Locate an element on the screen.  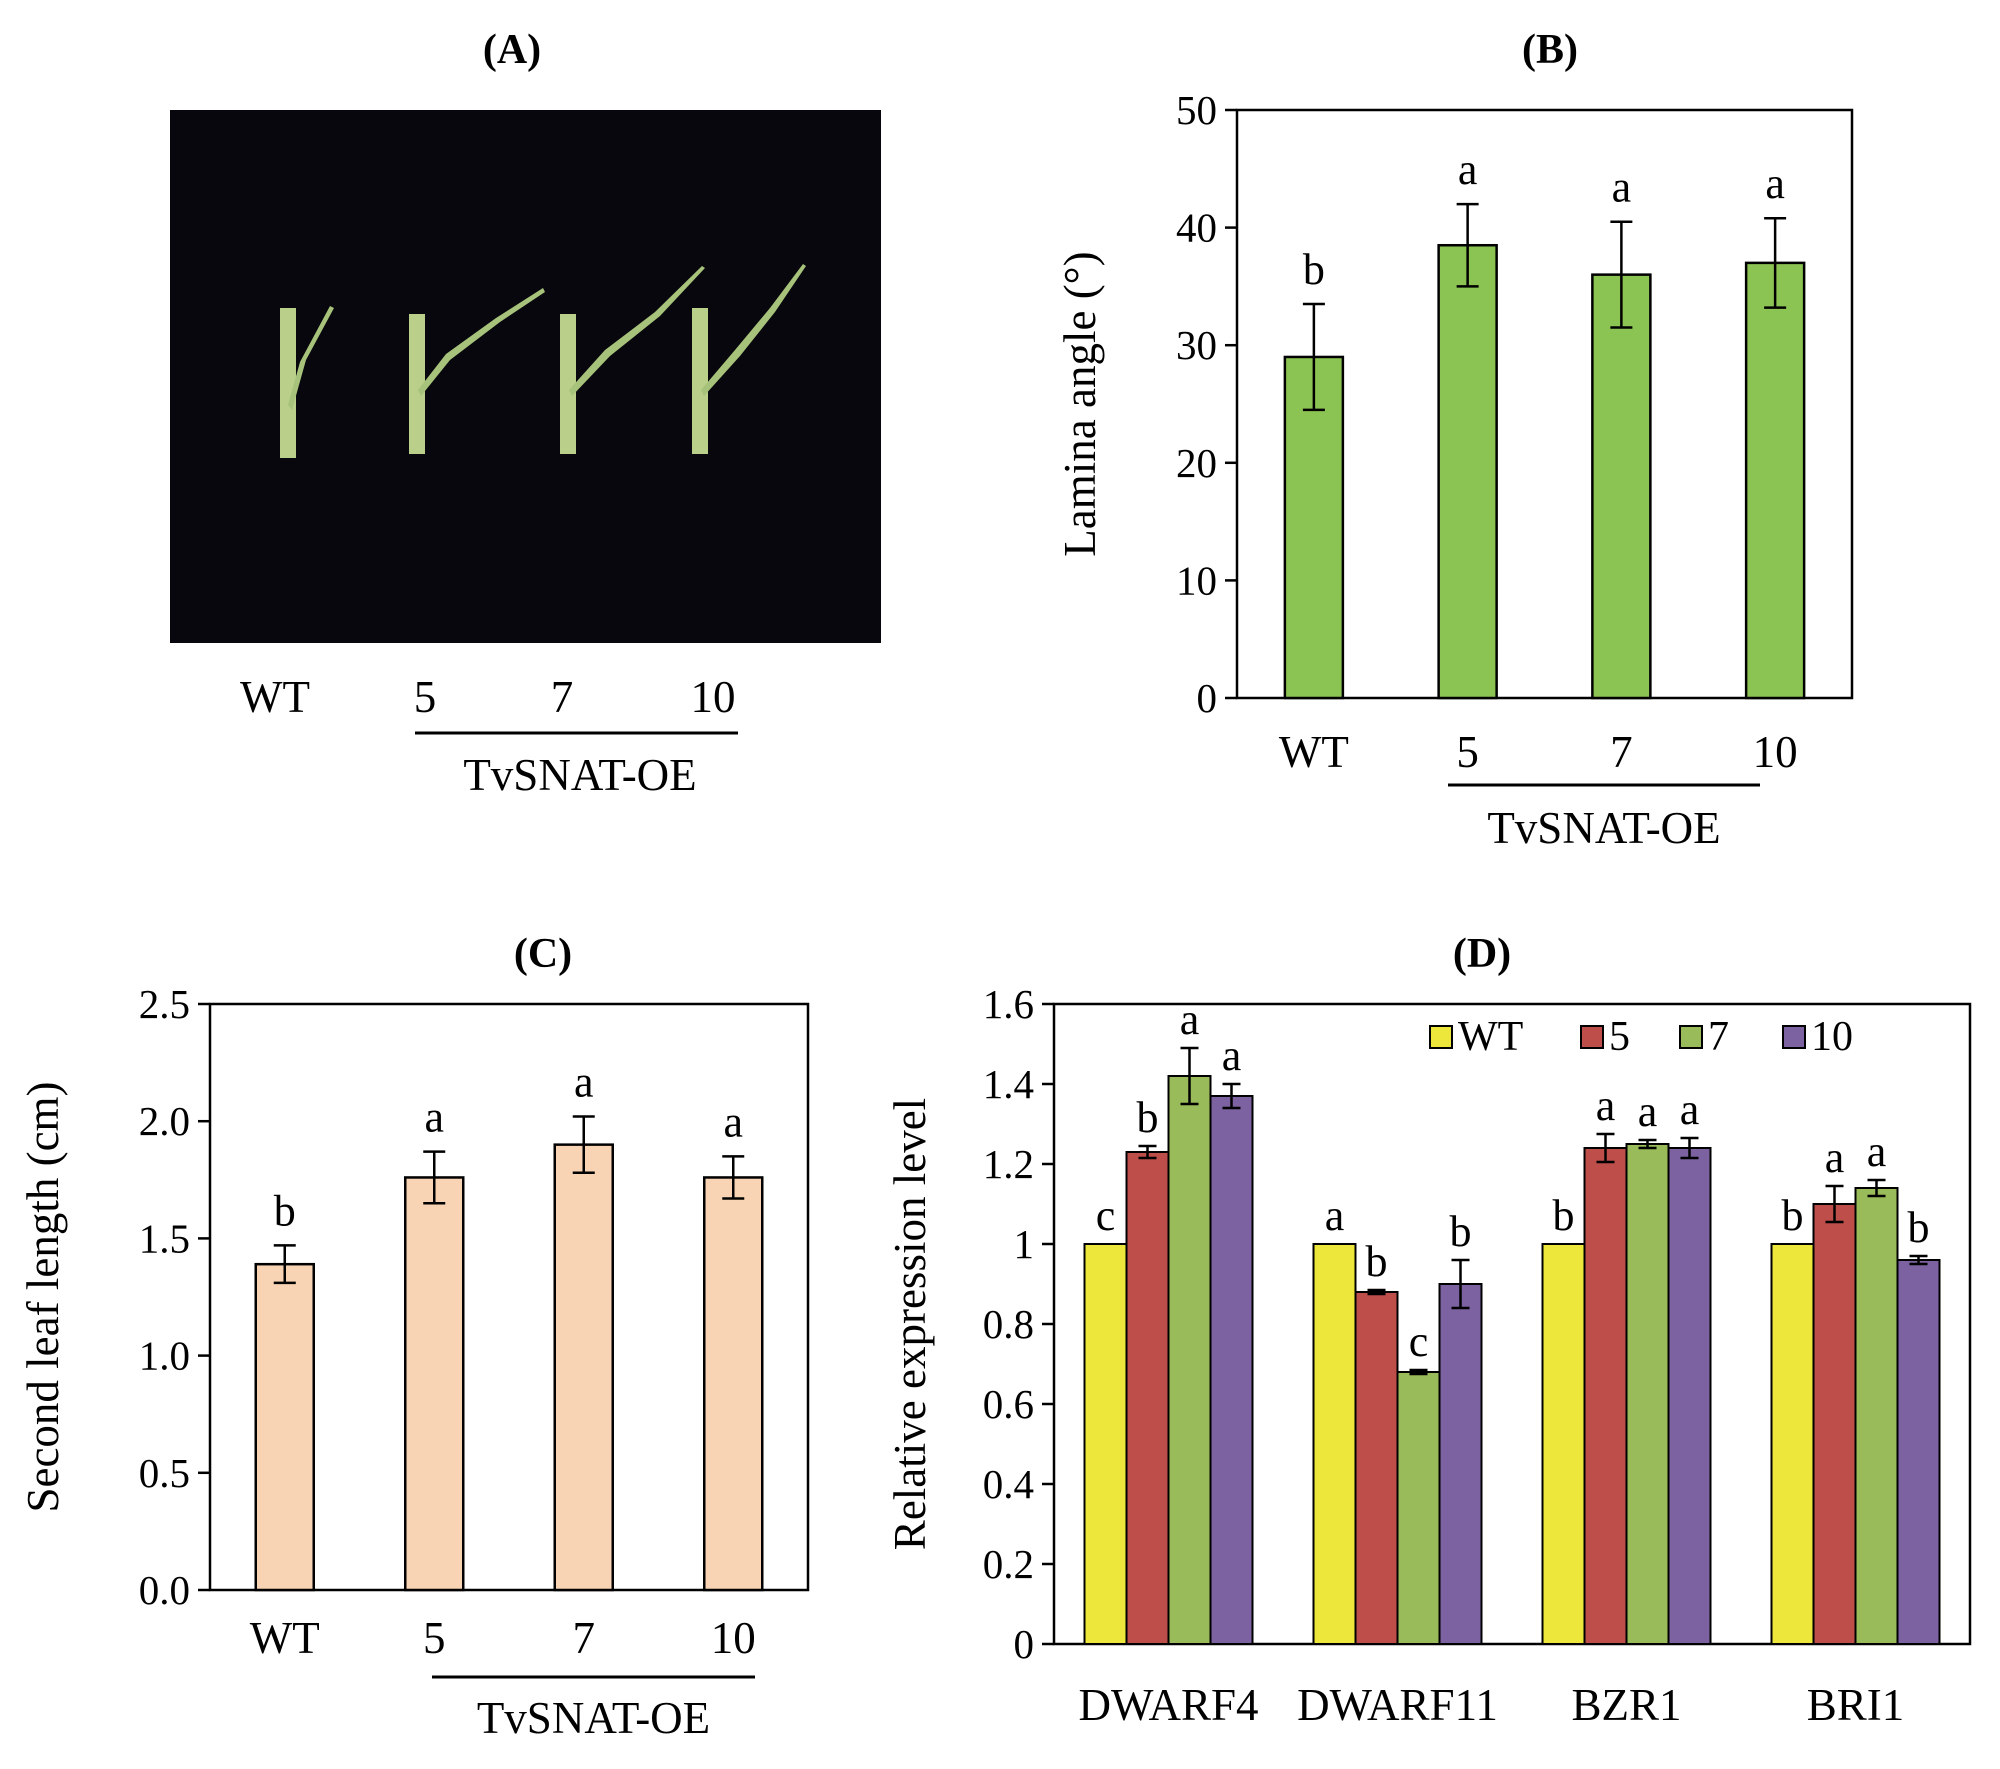
chart-title: (C) is located at coordinates (543, 954).